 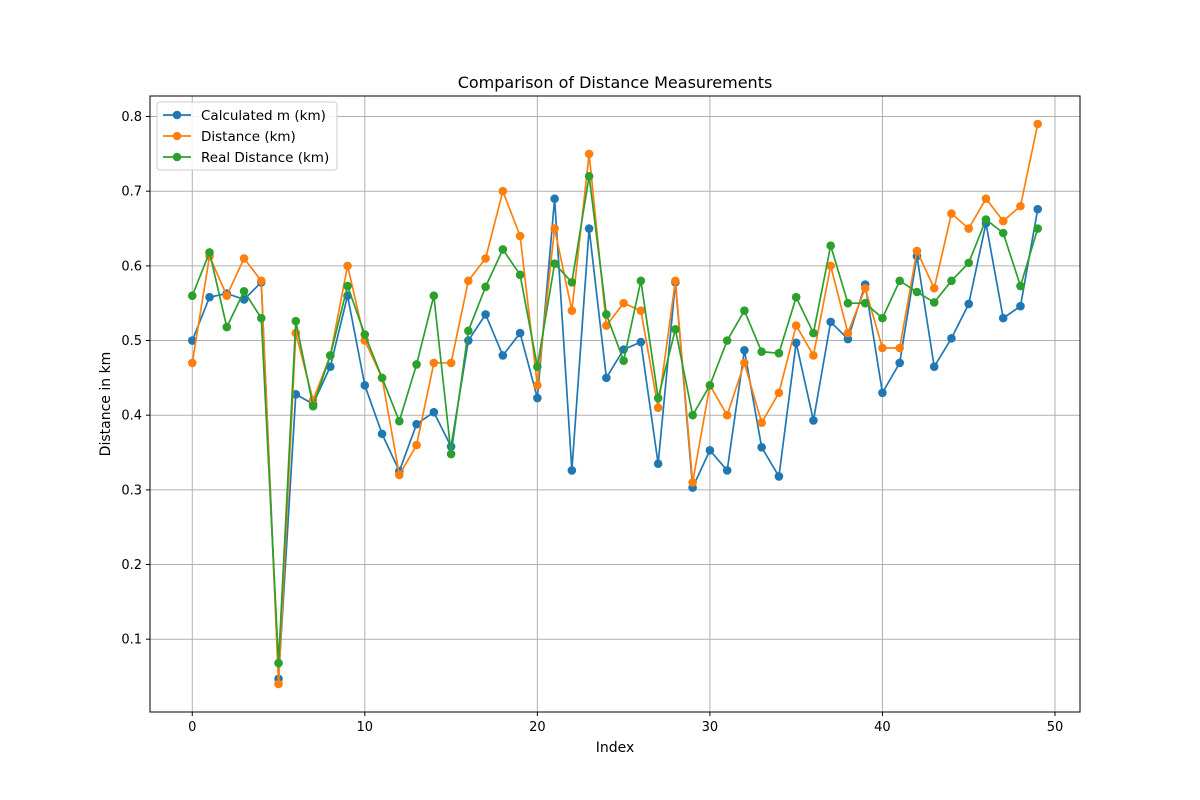 What do you see at coordinates (131, 341) in the screenshot?
I see `y-tick-label: 0.5` at bounding box center [131, 341].